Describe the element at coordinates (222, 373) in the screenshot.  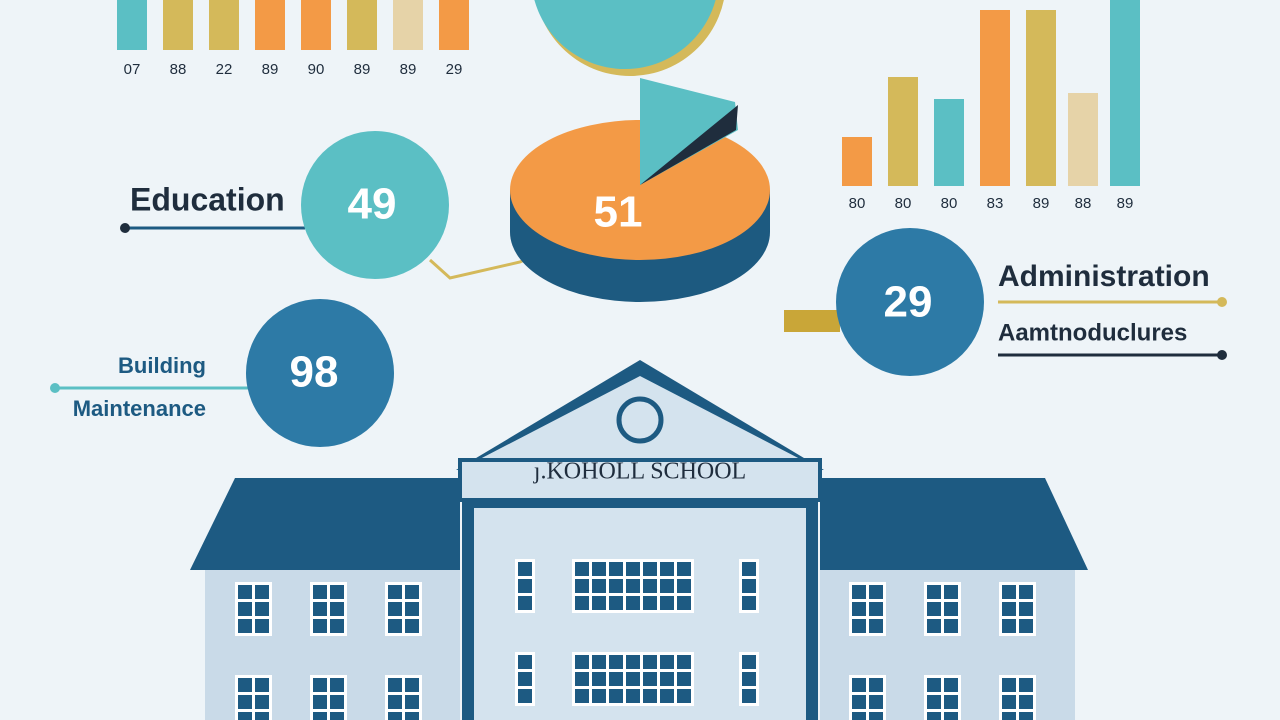
I see `maintenance-block: Building Maintenance 98` at that location.